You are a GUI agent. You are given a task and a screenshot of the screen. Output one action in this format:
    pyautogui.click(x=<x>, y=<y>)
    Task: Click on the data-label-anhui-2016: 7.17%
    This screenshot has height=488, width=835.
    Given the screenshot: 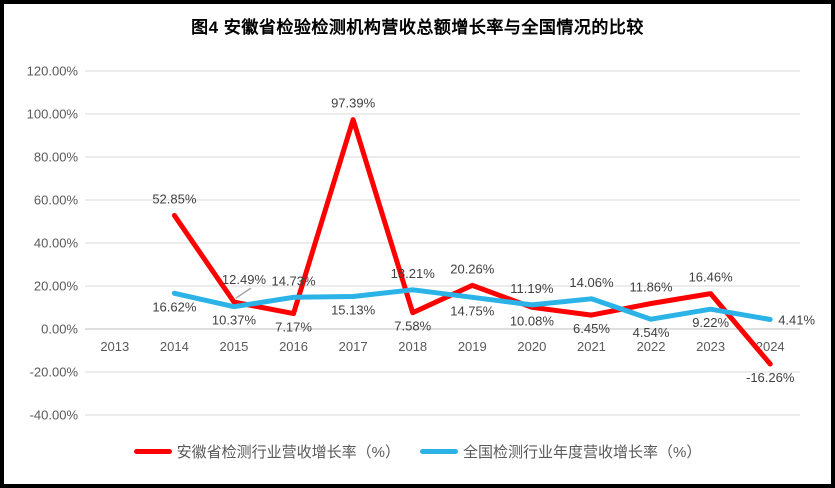 What is the action you would take?
    pyautogui.click(x=293, y=327)
    